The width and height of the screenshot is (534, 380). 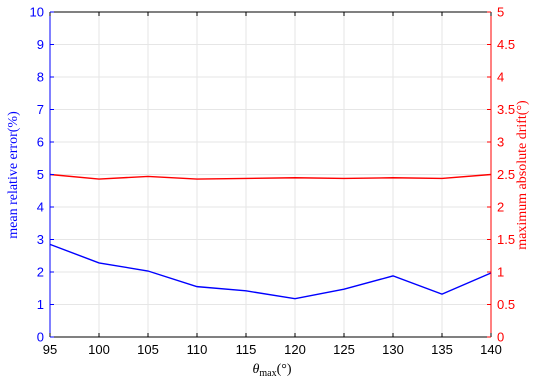 What do you see at coordinates (500, 207) in the screenshot?
I see `y-tick-label-right: 2` at bounding box center [500, 207].